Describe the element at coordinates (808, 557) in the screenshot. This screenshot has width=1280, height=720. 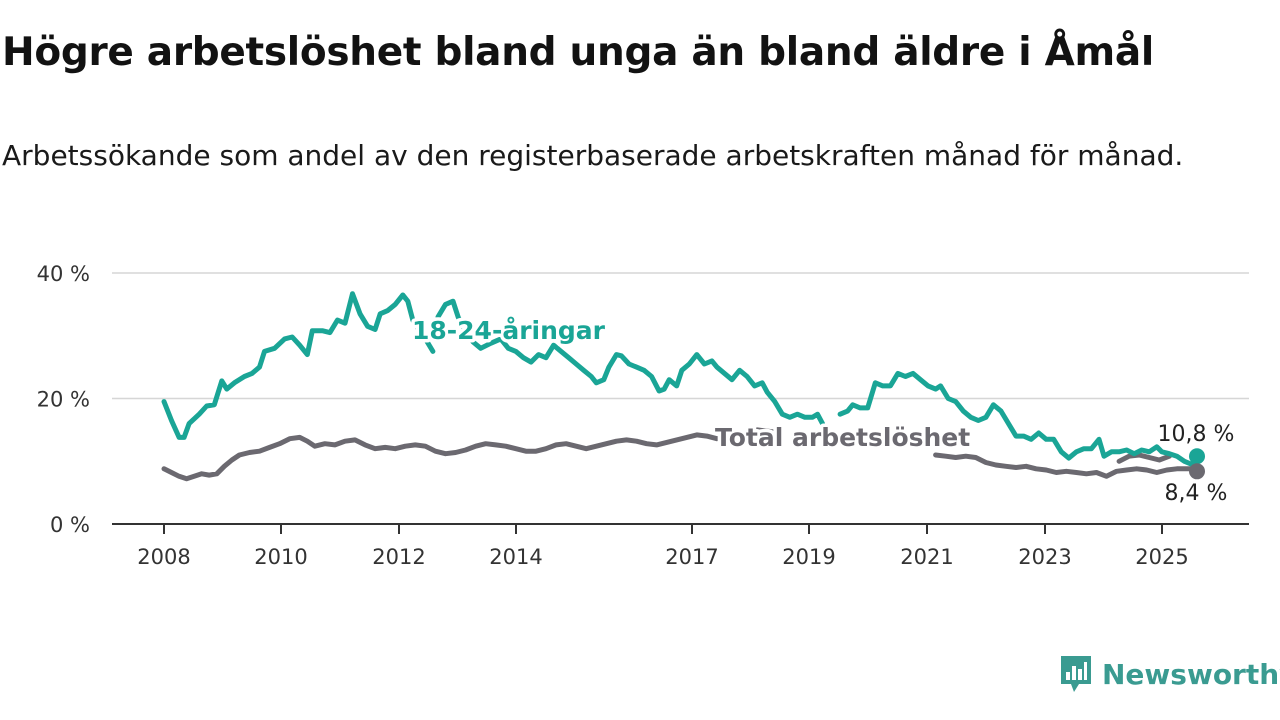
I see `x-tick-label: 2019` at that location.